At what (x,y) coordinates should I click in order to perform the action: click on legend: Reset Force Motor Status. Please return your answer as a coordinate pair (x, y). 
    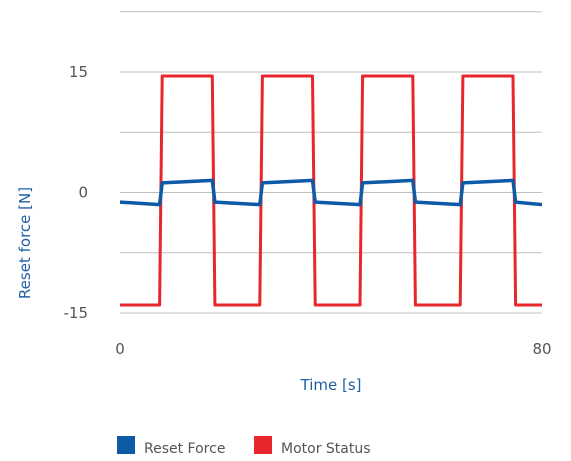
    Looking at the image, I should click on (244, 446).